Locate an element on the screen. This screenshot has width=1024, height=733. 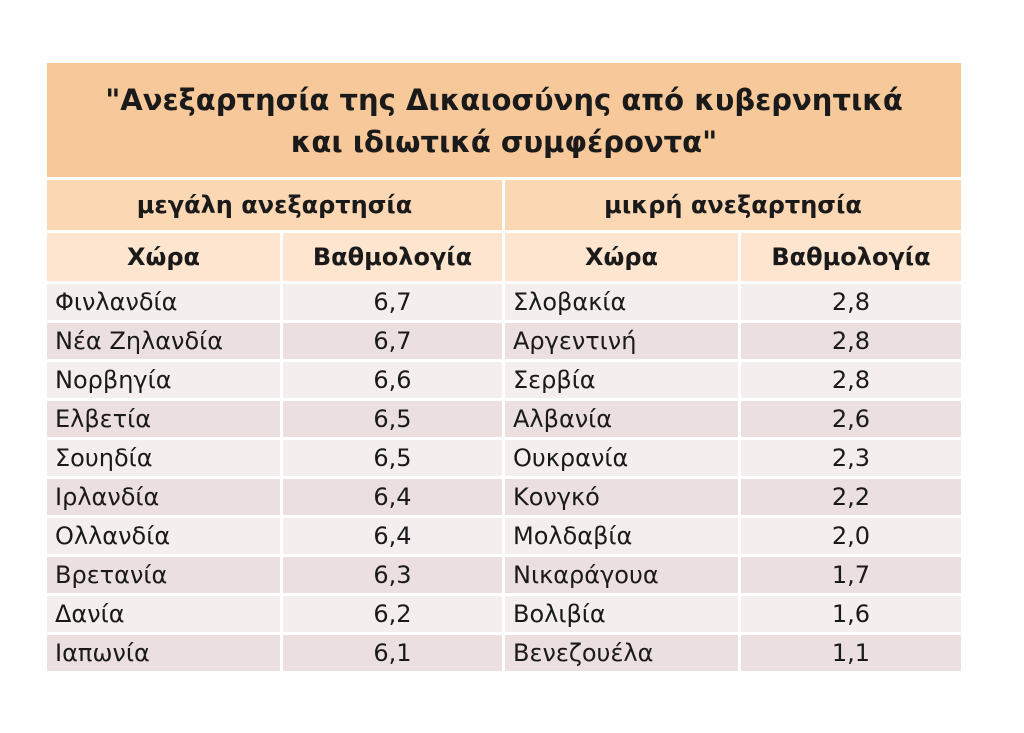
group-header-high-independence: μεγάλη ανεξαρτησία is located at coordinates (274, 205).